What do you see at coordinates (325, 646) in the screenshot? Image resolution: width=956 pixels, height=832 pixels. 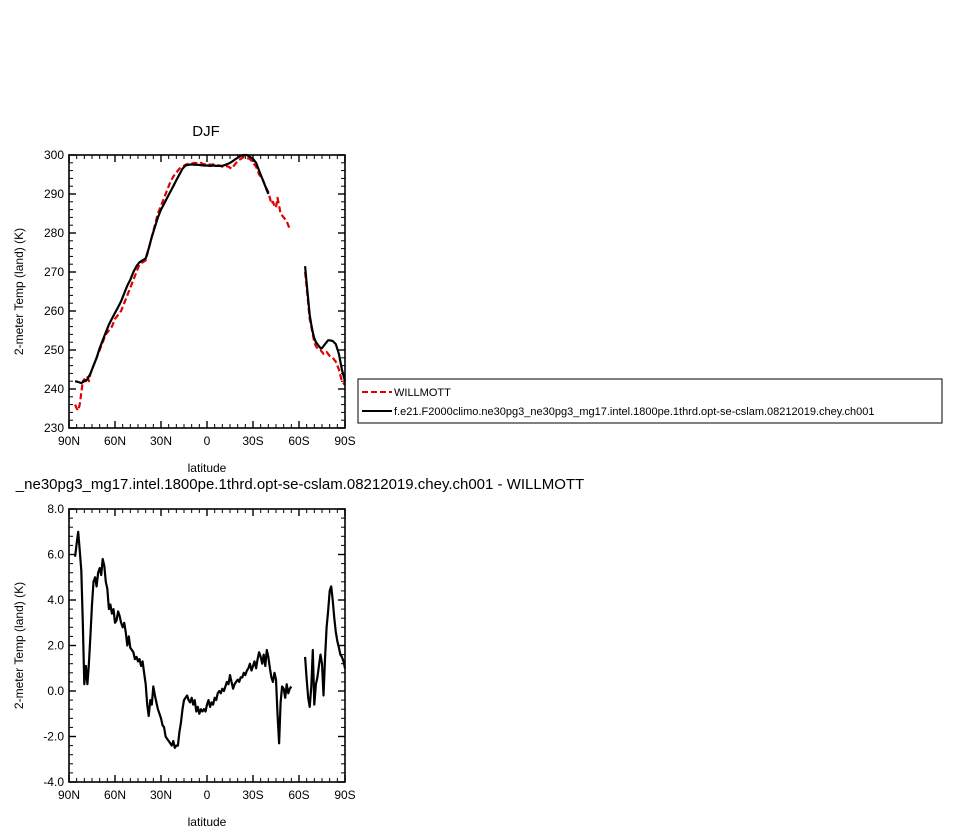 I see `series-line-difference-seg1` at bounding box center [325, 646].